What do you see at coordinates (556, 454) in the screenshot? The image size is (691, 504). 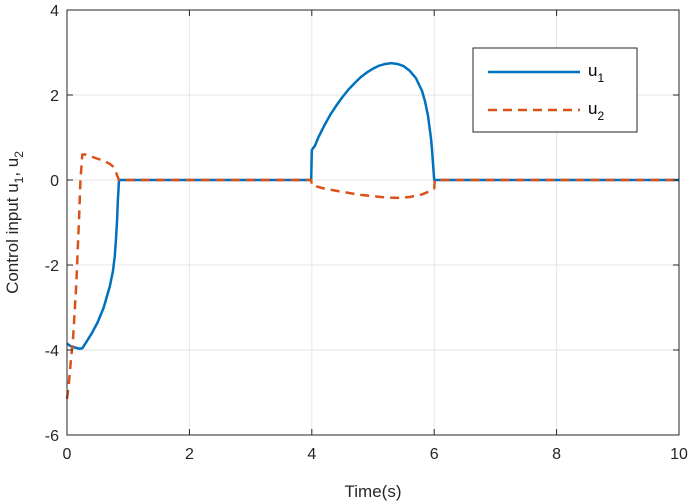 I see `x-tick-label: 8` at bounding box center [556, 454].